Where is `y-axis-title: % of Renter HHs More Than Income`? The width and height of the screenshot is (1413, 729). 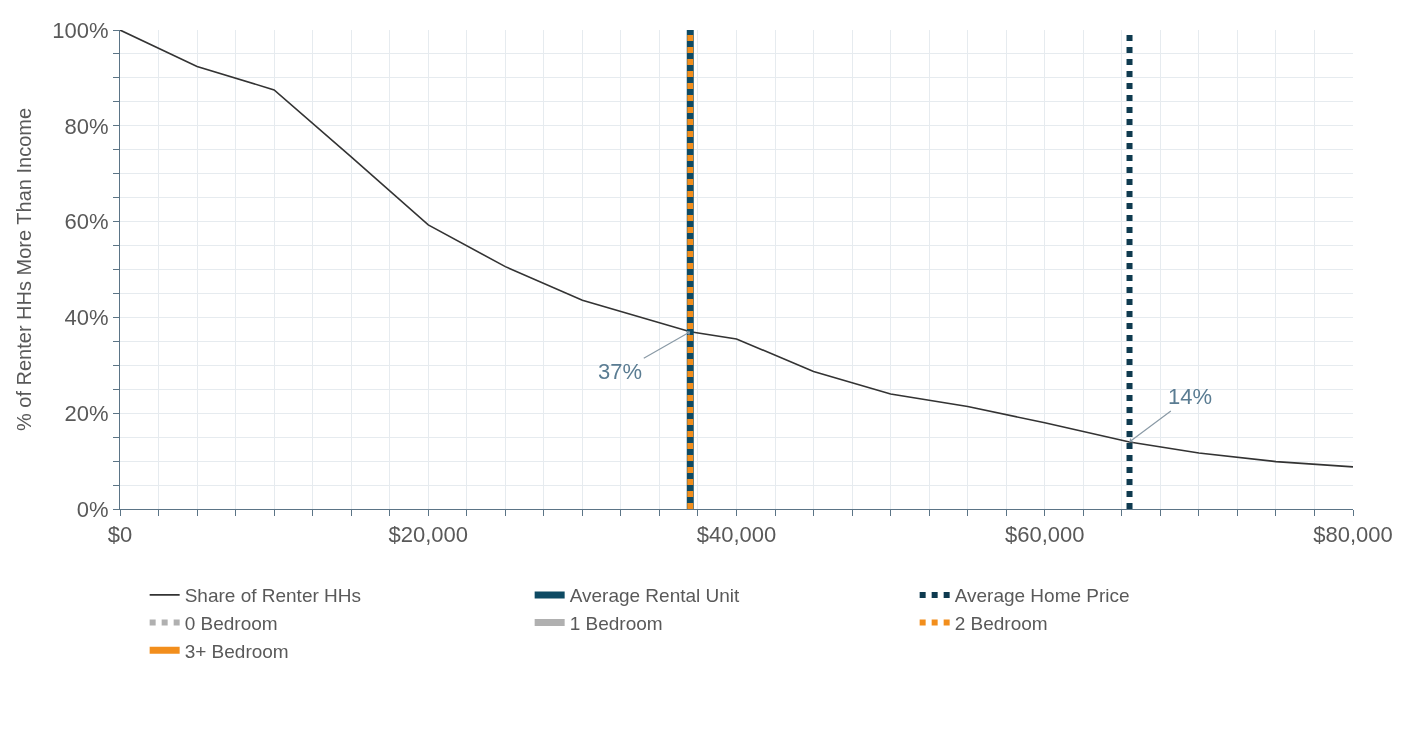 y-axis-title: % of Renter HHs More Than Income is located at coordinates (23, 269).